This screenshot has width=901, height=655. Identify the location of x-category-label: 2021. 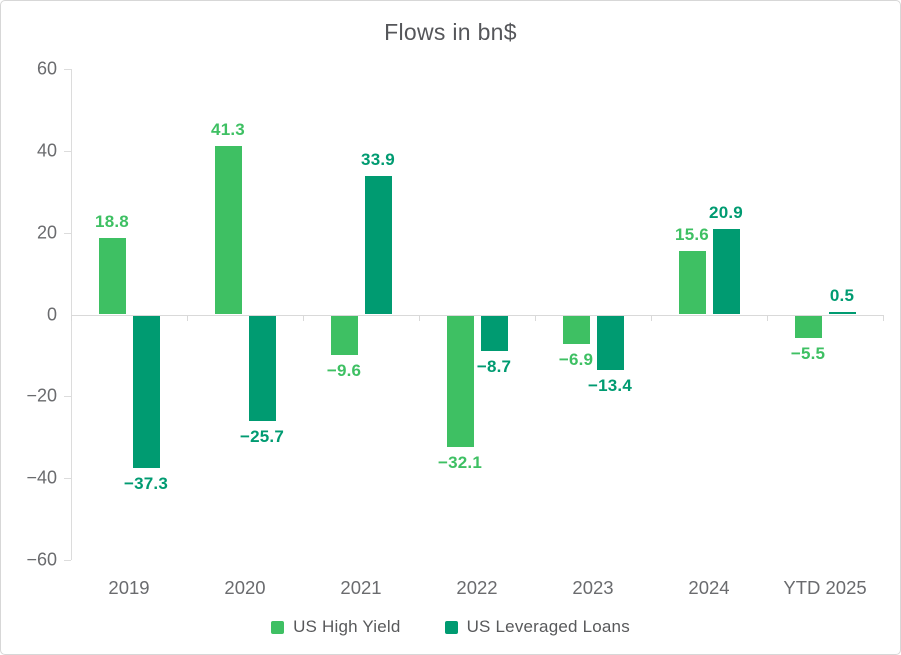
(361, 587).